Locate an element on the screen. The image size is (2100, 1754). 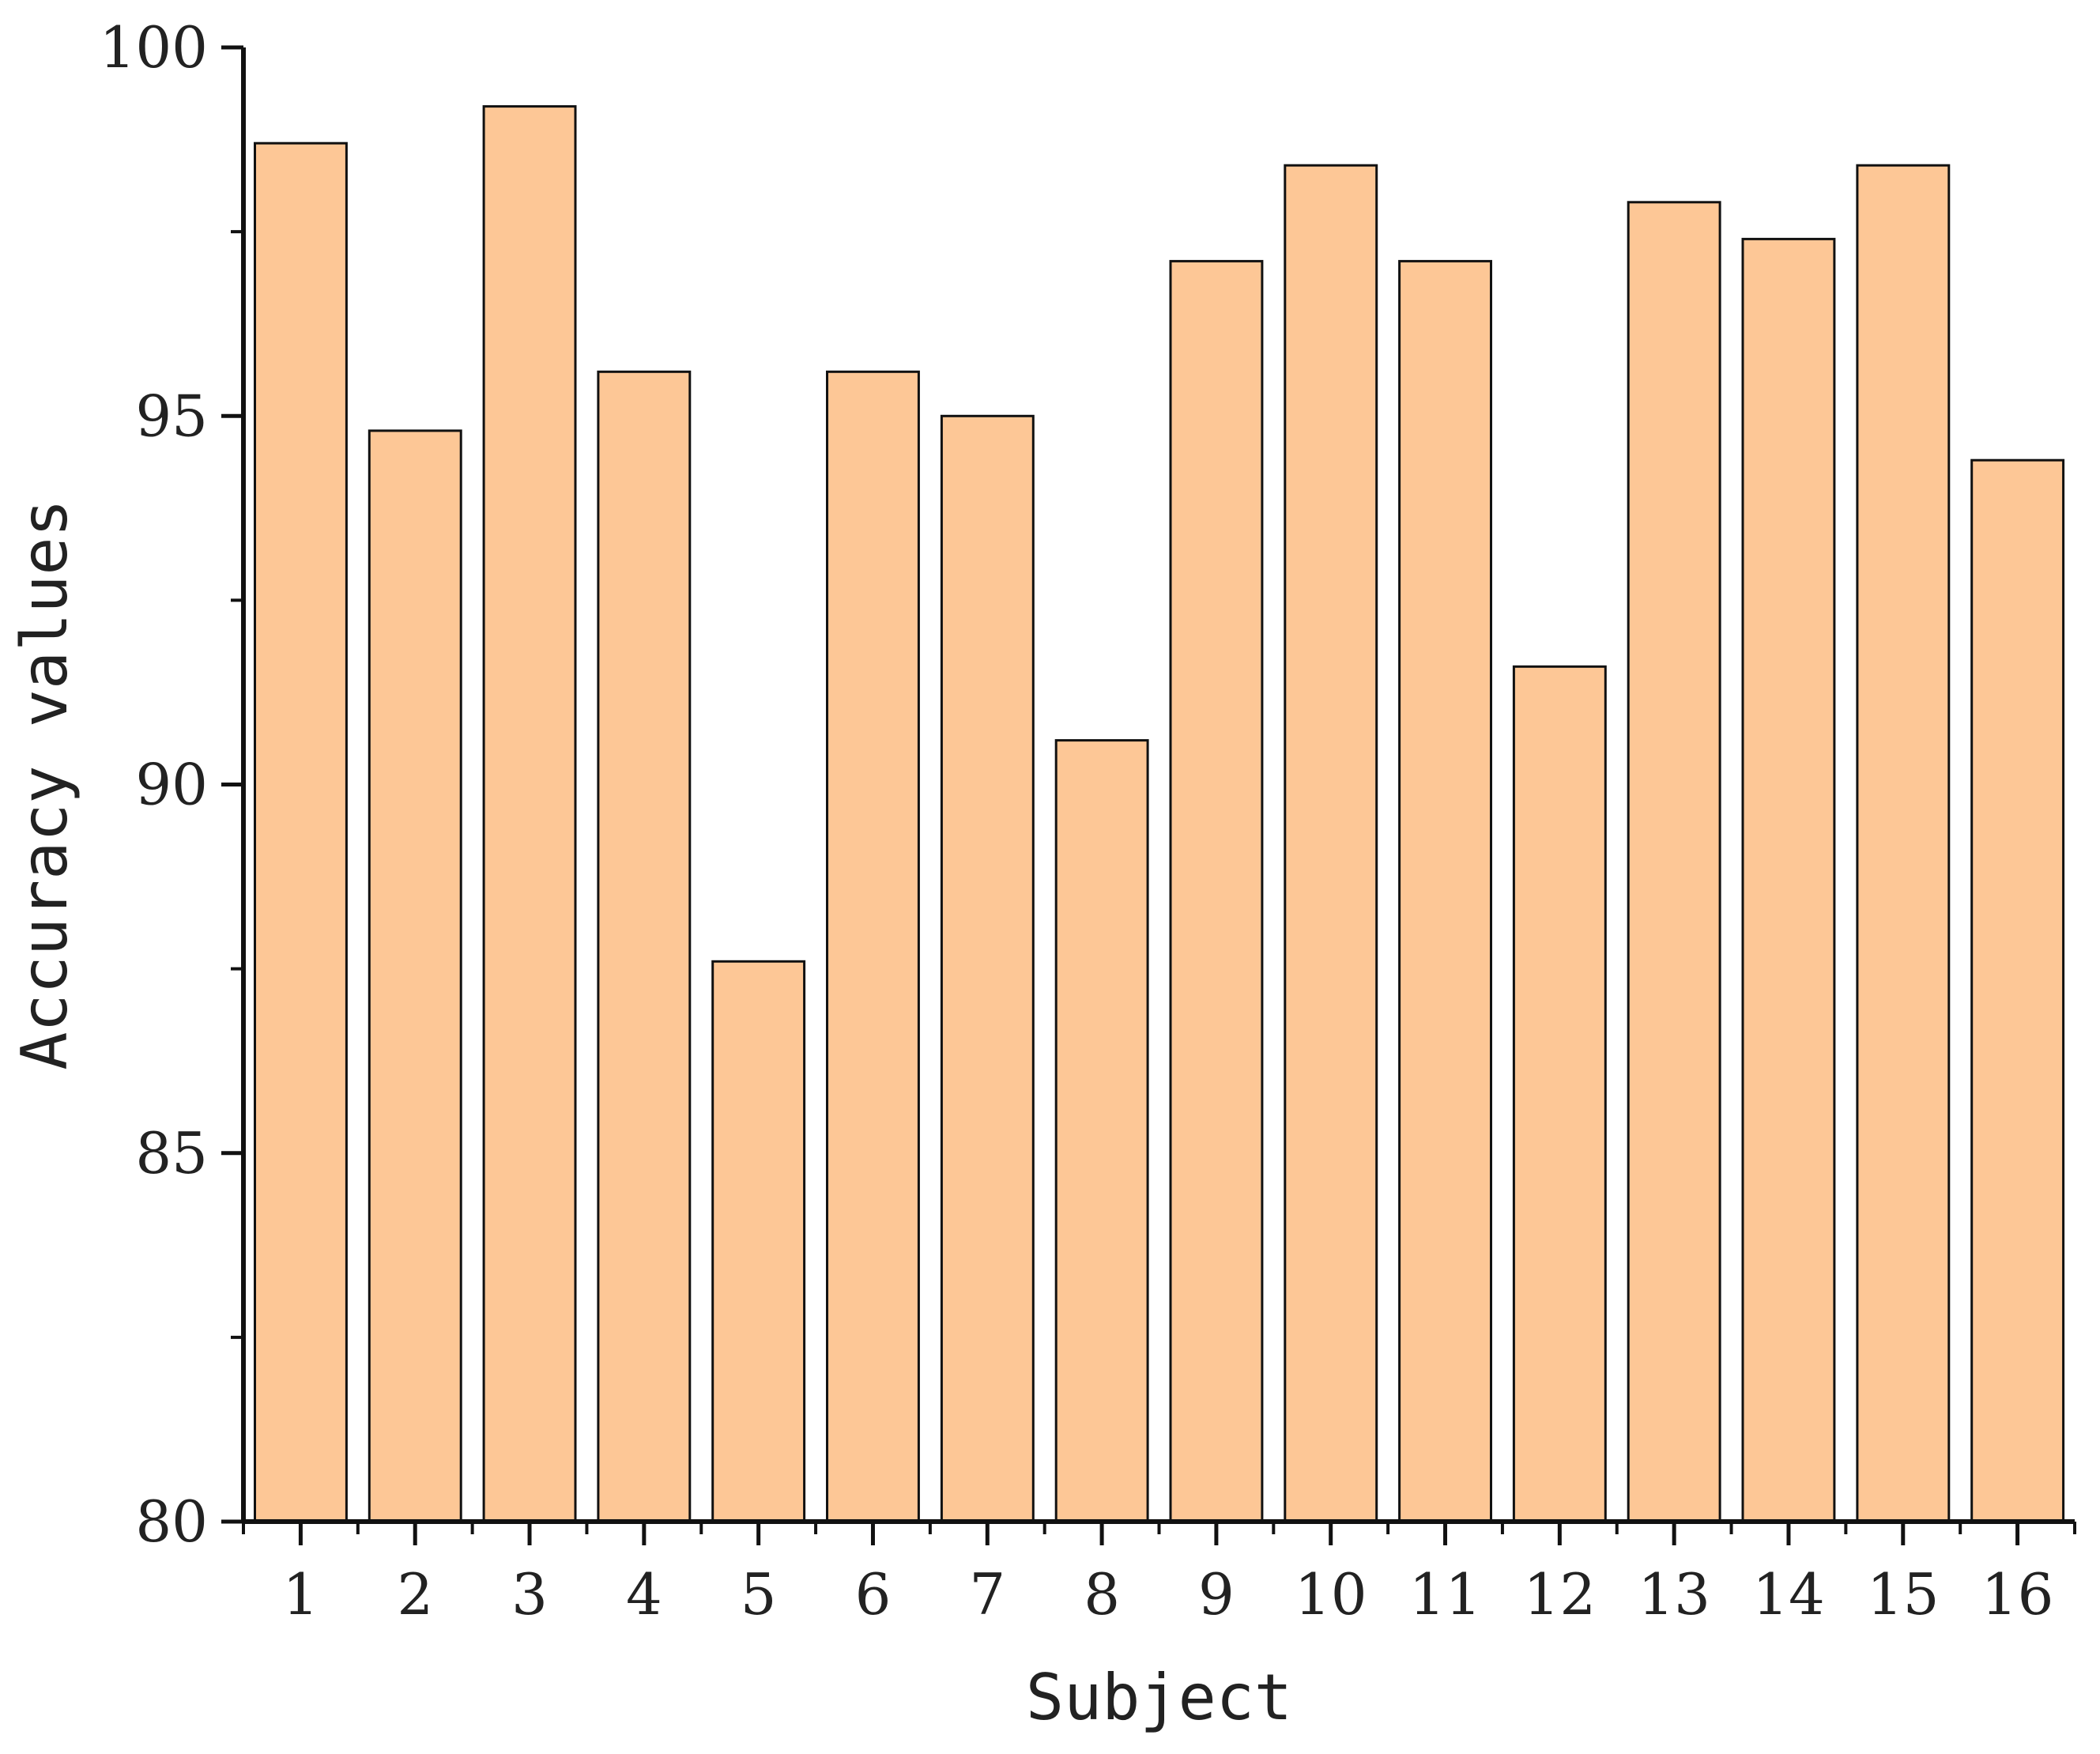
y-axis-title: Accuracy values is located at coordinates (44, 784).